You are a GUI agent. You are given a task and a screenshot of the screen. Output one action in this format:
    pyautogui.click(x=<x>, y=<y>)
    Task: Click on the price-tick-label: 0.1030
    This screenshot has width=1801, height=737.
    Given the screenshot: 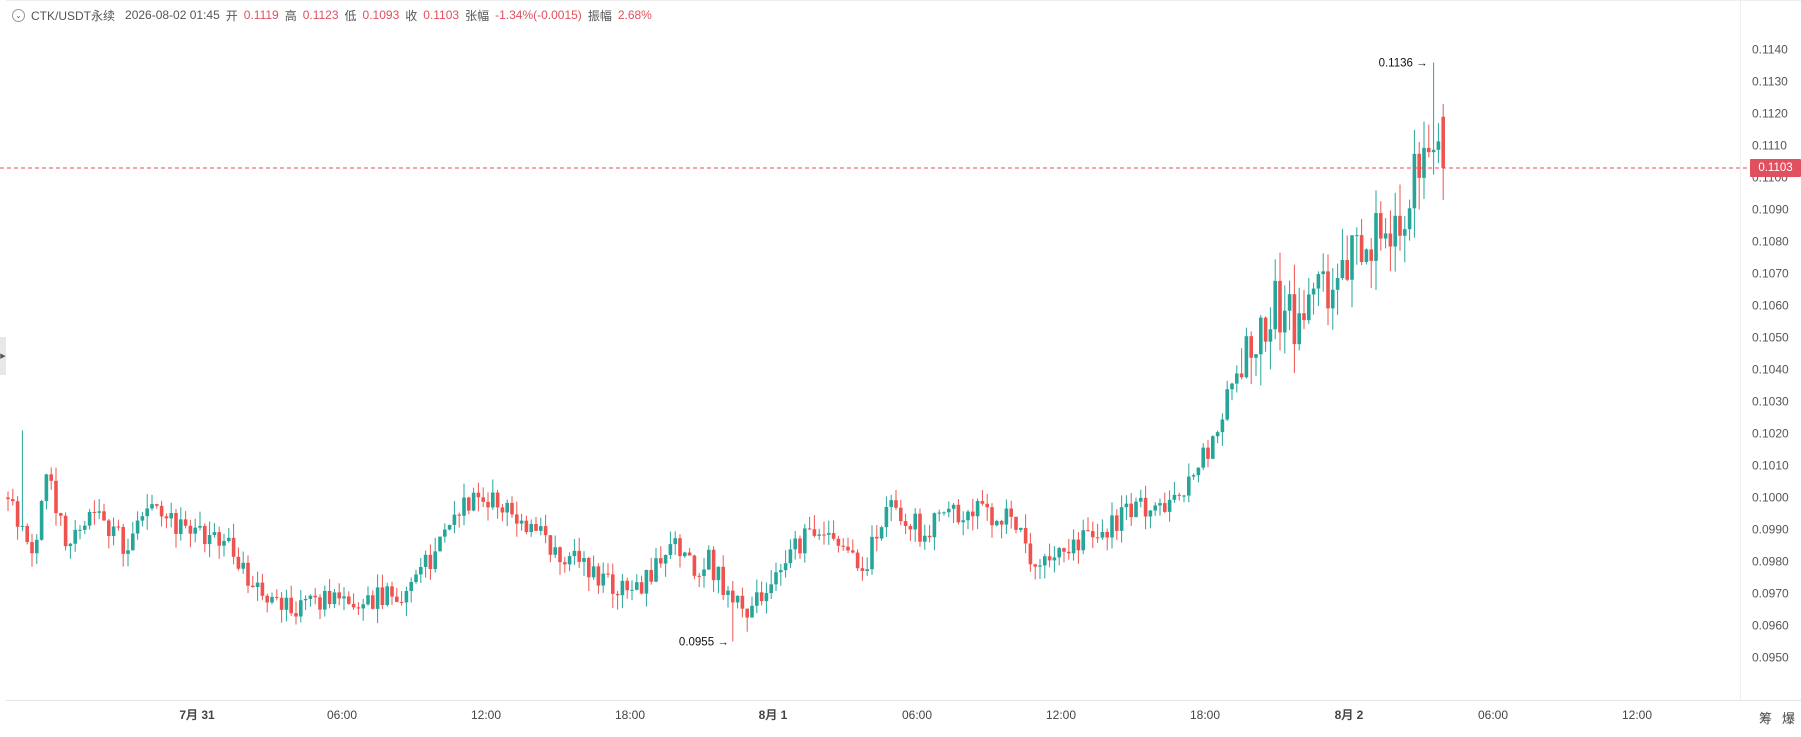 What is the action you would take?
    pyautogui.click(x=1770, y=401)
    